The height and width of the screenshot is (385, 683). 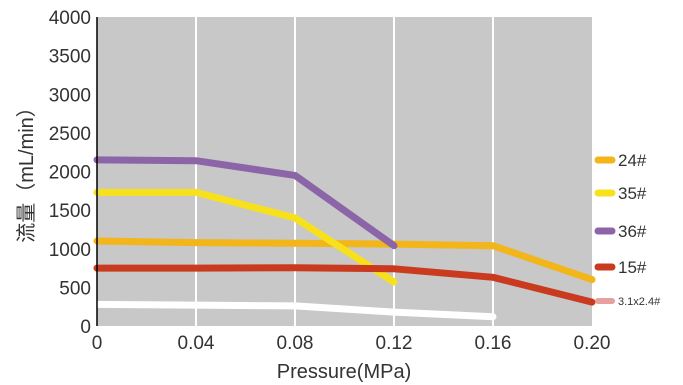 What do you see at coordinates (70, 250) in the screenshot?
I see `y-tick-label: 1000` at bounding box center [70, 250].